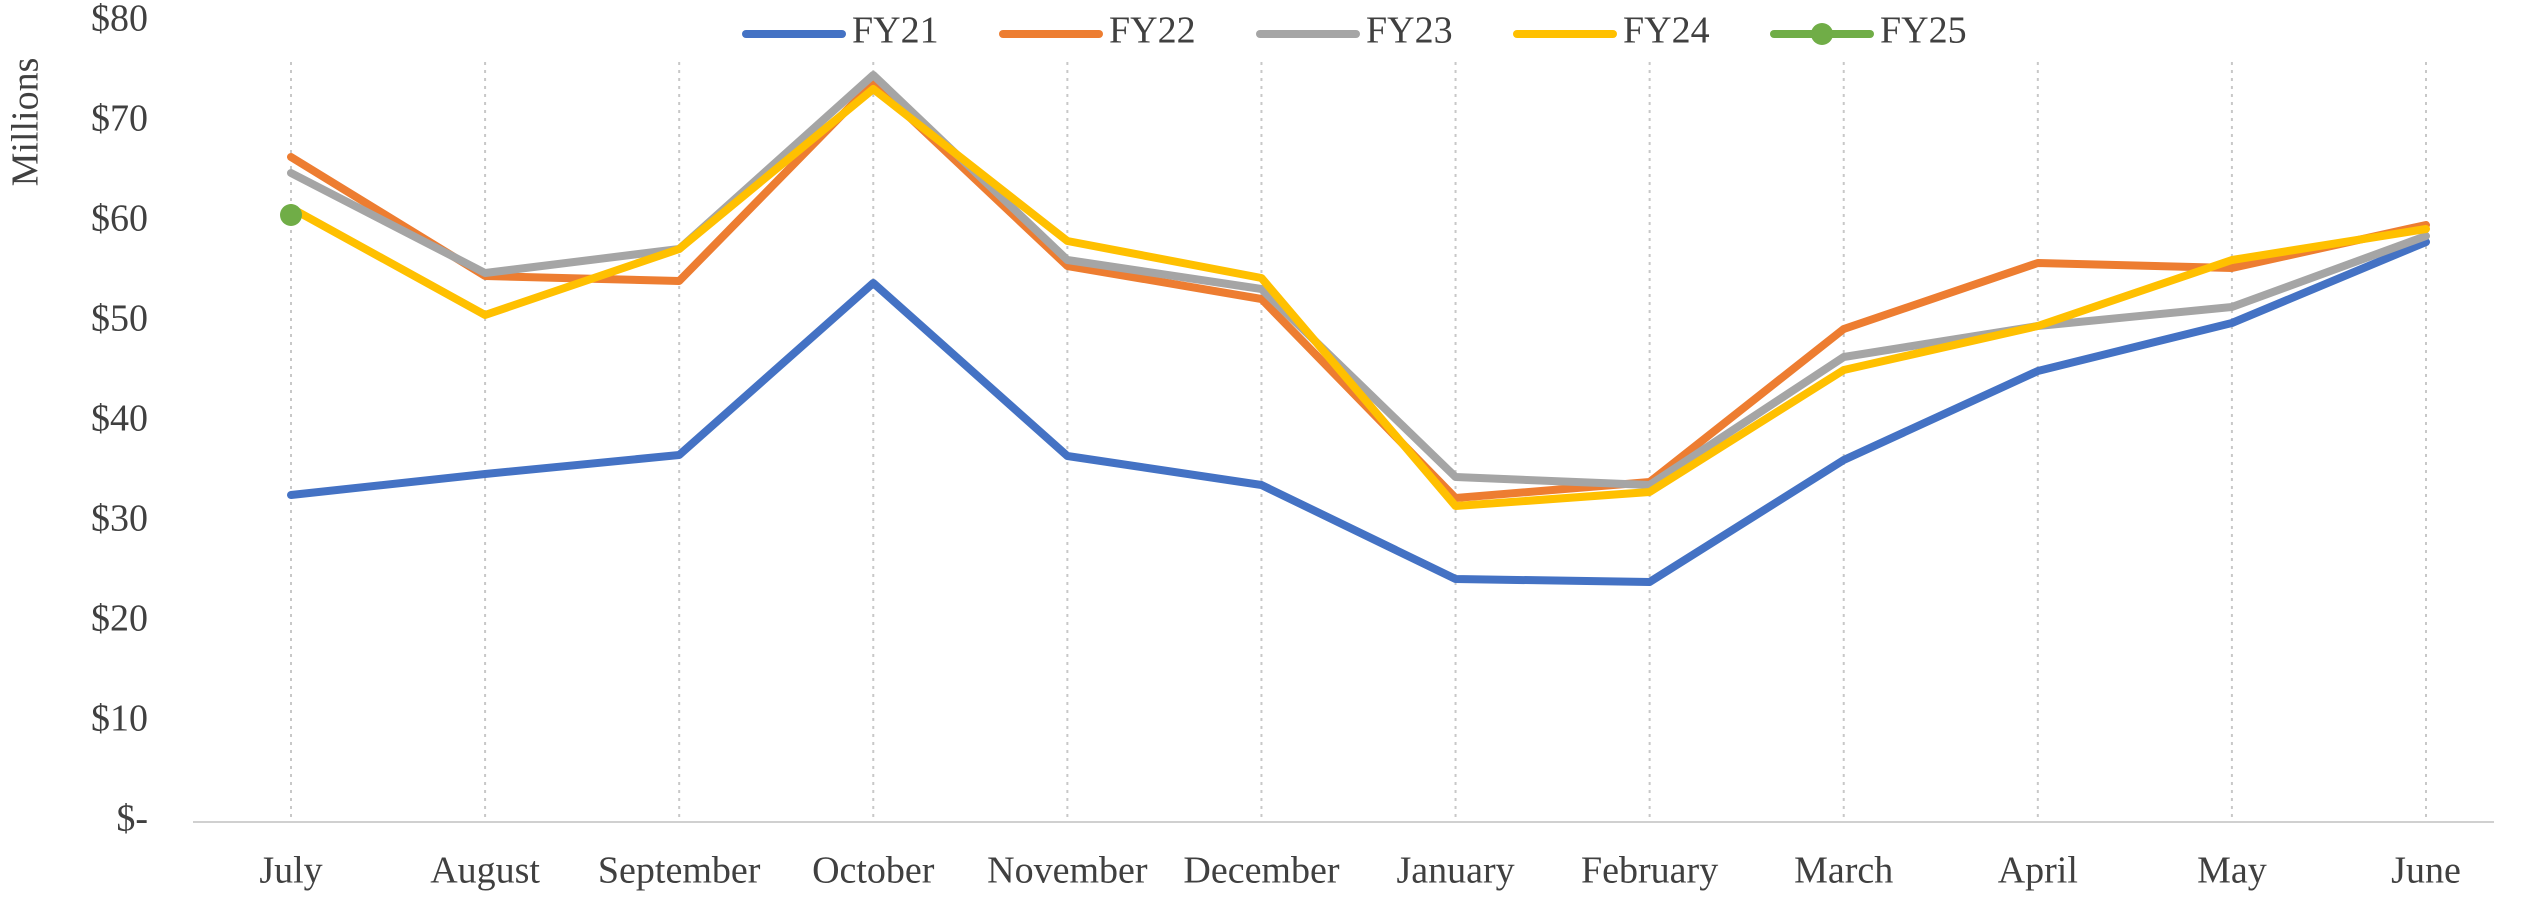 The width and height of the screenshot is (2523, 898). Describe the element at coordinates (119, 719) in the screenshot. I see `y-tick-label: $10` at that location.